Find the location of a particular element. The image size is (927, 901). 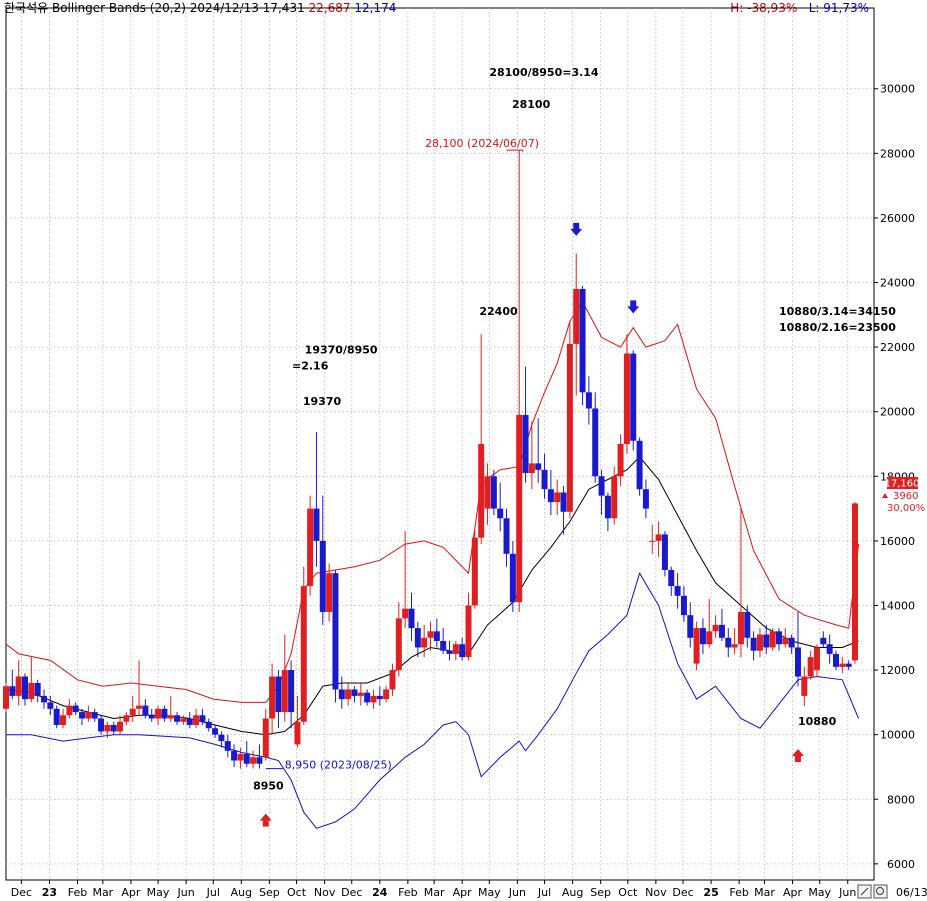

x-tick-label: 23 is located at coordinates (49, 892).